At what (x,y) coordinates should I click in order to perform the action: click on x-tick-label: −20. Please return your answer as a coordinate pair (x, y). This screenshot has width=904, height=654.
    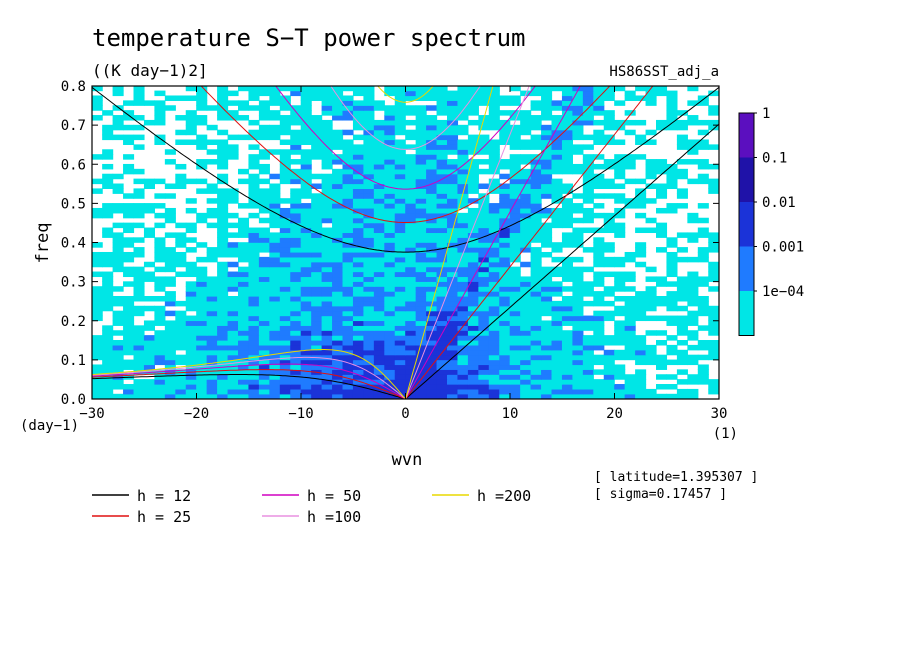
    Looking at the image, I should click on (196, 414).